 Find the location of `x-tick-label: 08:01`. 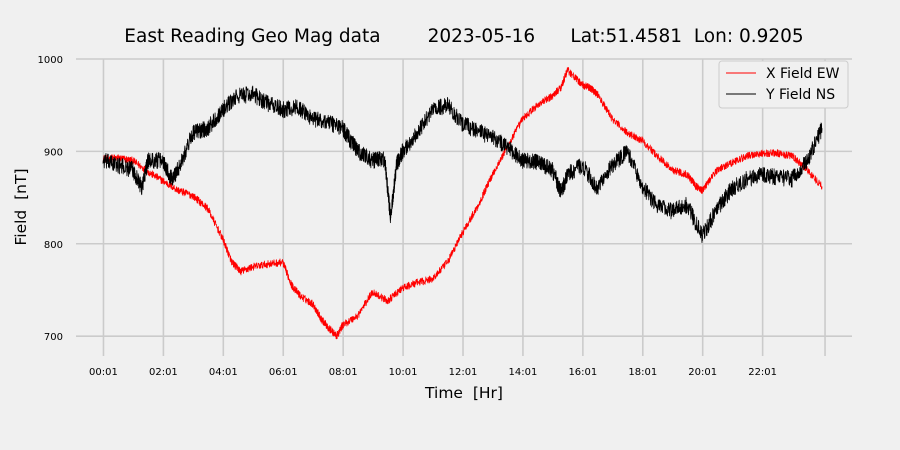

x-tick-label: 08:01 is located at coordinates (343, 372).